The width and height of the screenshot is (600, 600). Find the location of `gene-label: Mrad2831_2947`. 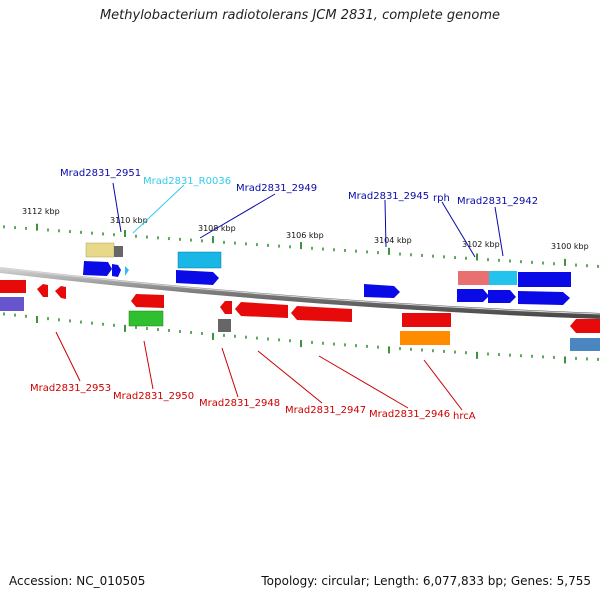

gene-label: Mrad2831_2947 is located at coordinates (325, 410).